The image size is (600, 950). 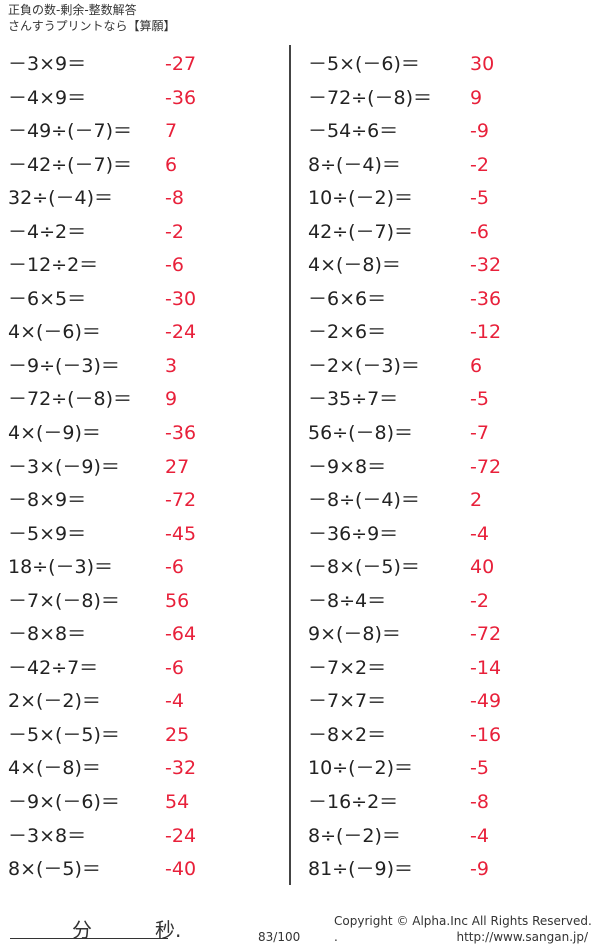 I want to click on problem-text: 4×(－9)＝, so click(x=54, y=433).